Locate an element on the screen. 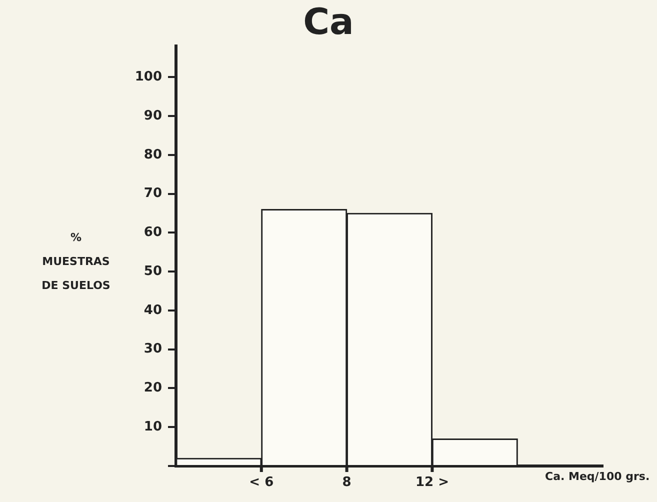 This screenshot has width=657, height=502. y-tick-label: 10 is located at coordinates (153, 426).